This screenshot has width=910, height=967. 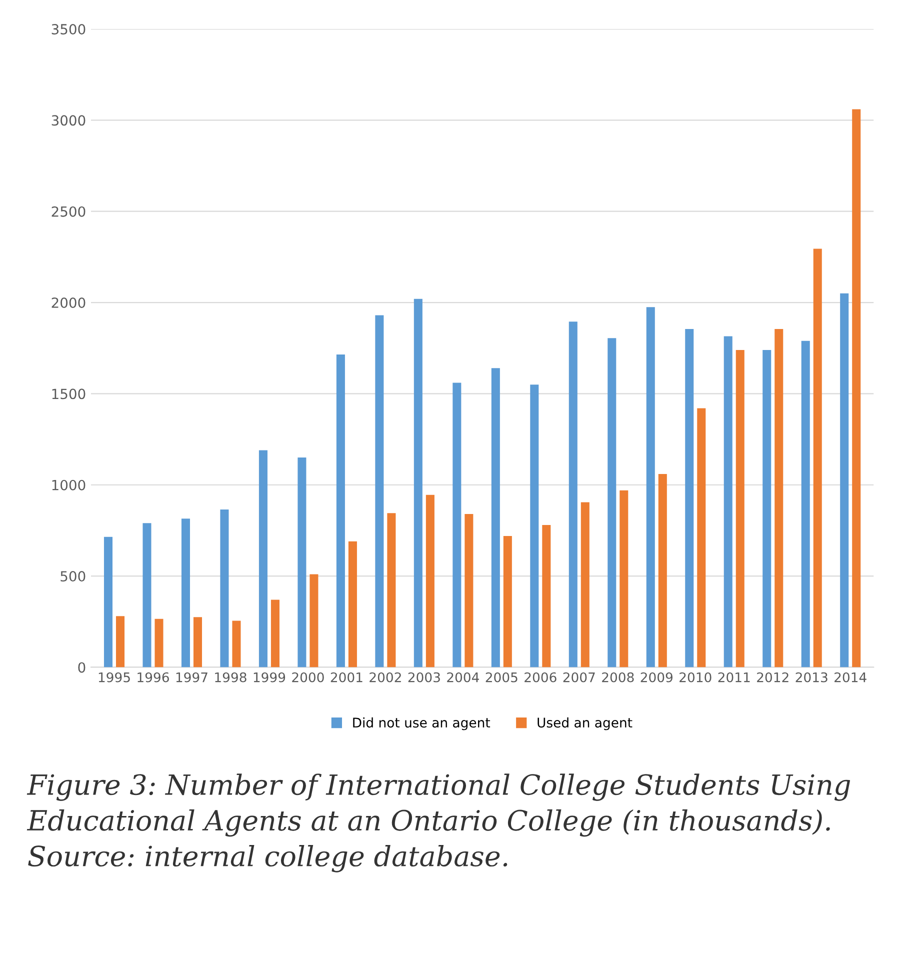 I want to click on x-tick-label: 2009, so click(x=656, y=677).